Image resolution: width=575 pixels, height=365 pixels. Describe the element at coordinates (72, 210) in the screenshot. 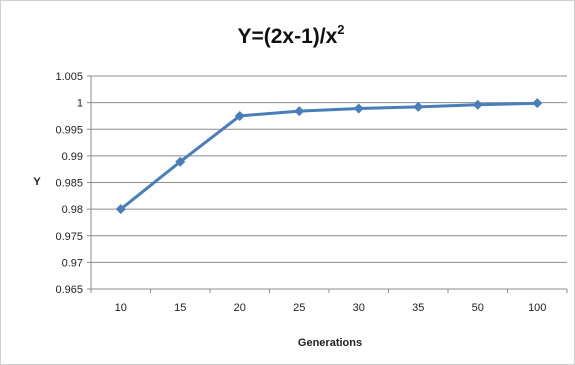

I see `y-tick-label: 0.98` at that location.